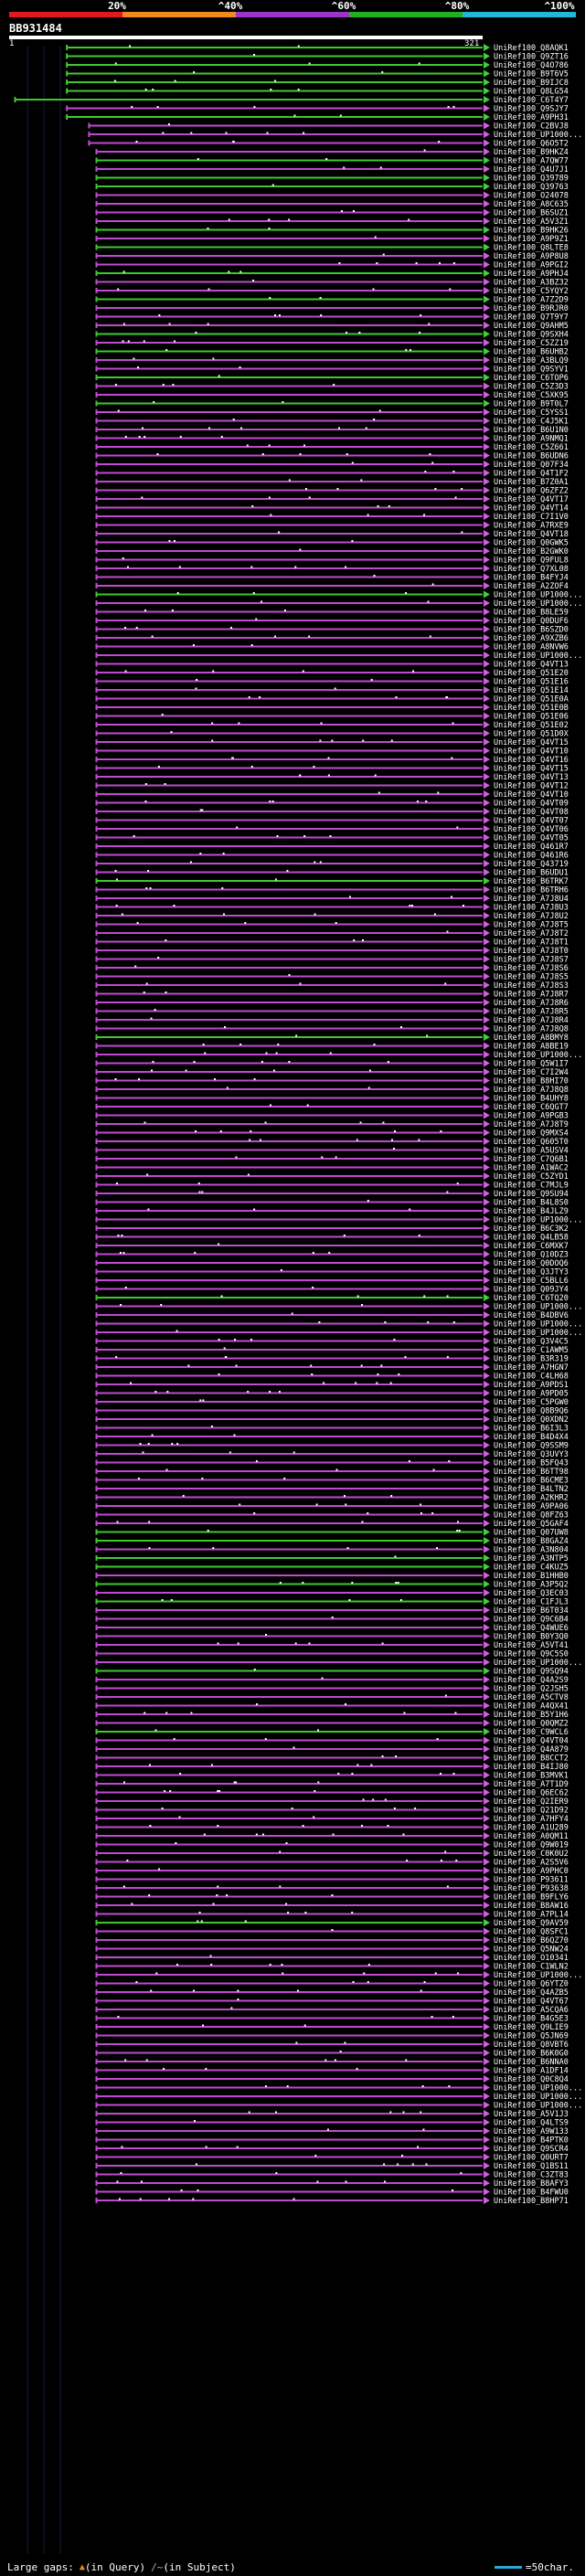 This screenshot has width=585, height=2576. Describe the element at coordinates (332, 2131) in the screenshot. I see `hit-row: UniRef100_A9W133` at that location.